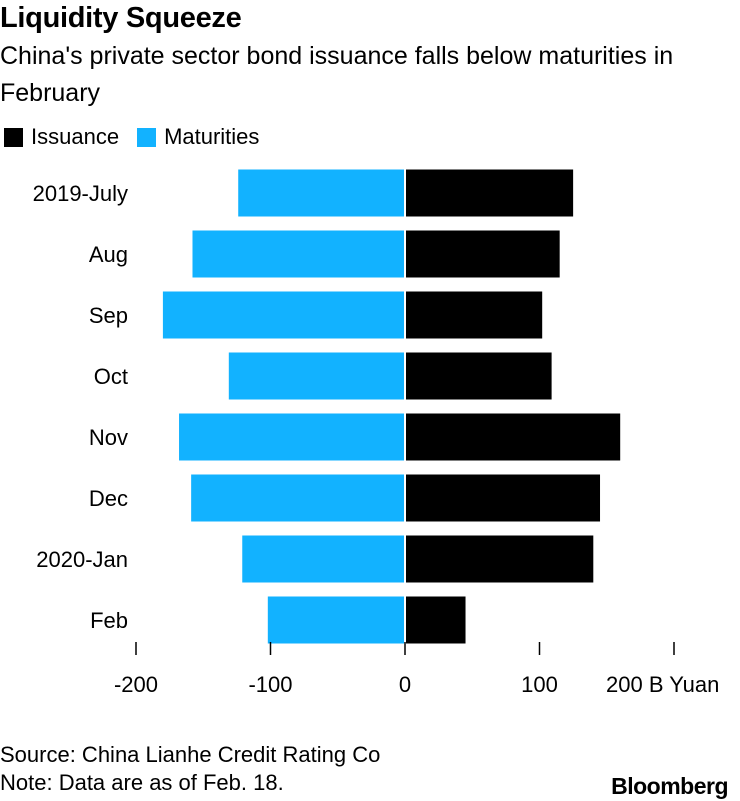 The height and width of the screenshot is (801, 740). What do you see at coordinates (80, 193) in the screenshot?
I see `category-label-2019-july: 2019-July` at bounding box center [80, 193].